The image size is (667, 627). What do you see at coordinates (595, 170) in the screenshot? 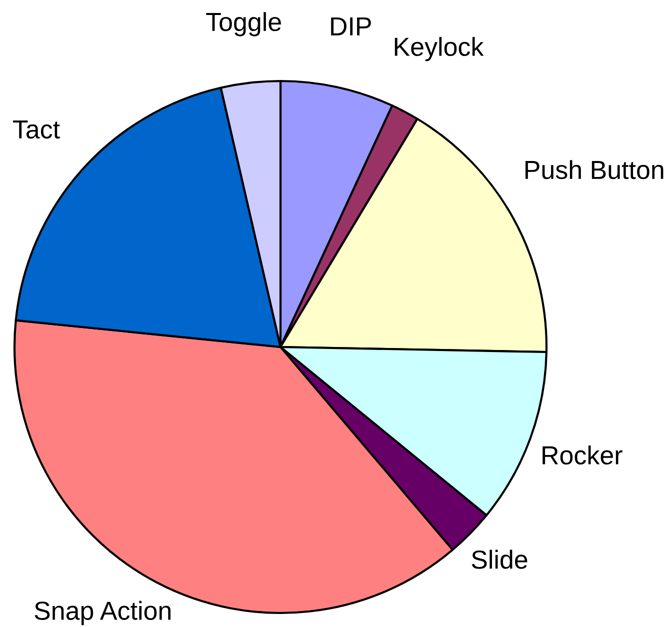
I see `slice-label: Push Button` at bounding box center [595, 170].